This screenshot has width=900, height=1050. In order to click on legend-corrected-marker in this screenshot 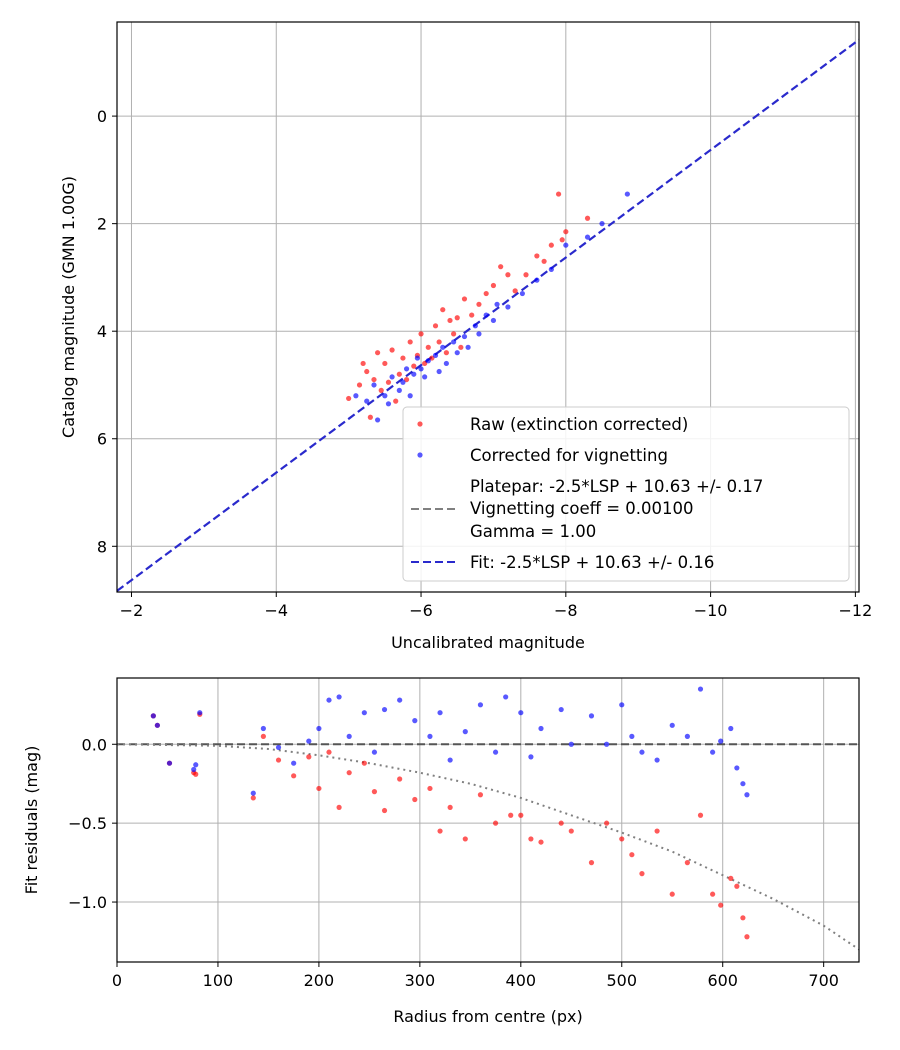, I will do `click(420, 455)`.